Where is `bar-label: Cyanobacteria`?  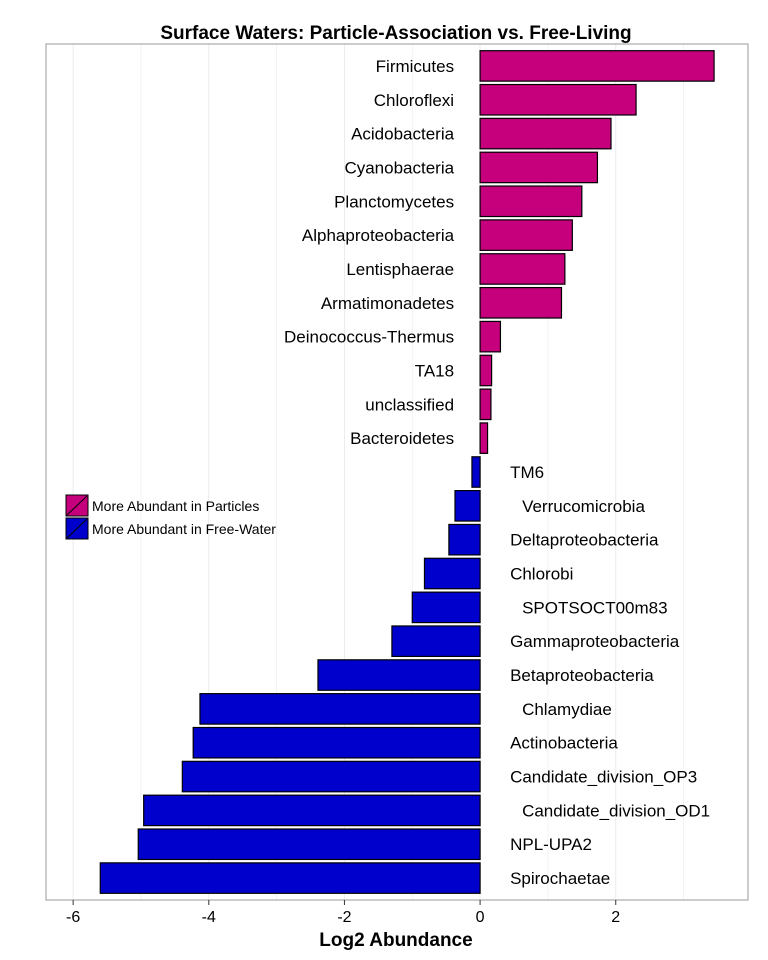 bar-label: Cyanobacteria is located at coordinates (399, 167).